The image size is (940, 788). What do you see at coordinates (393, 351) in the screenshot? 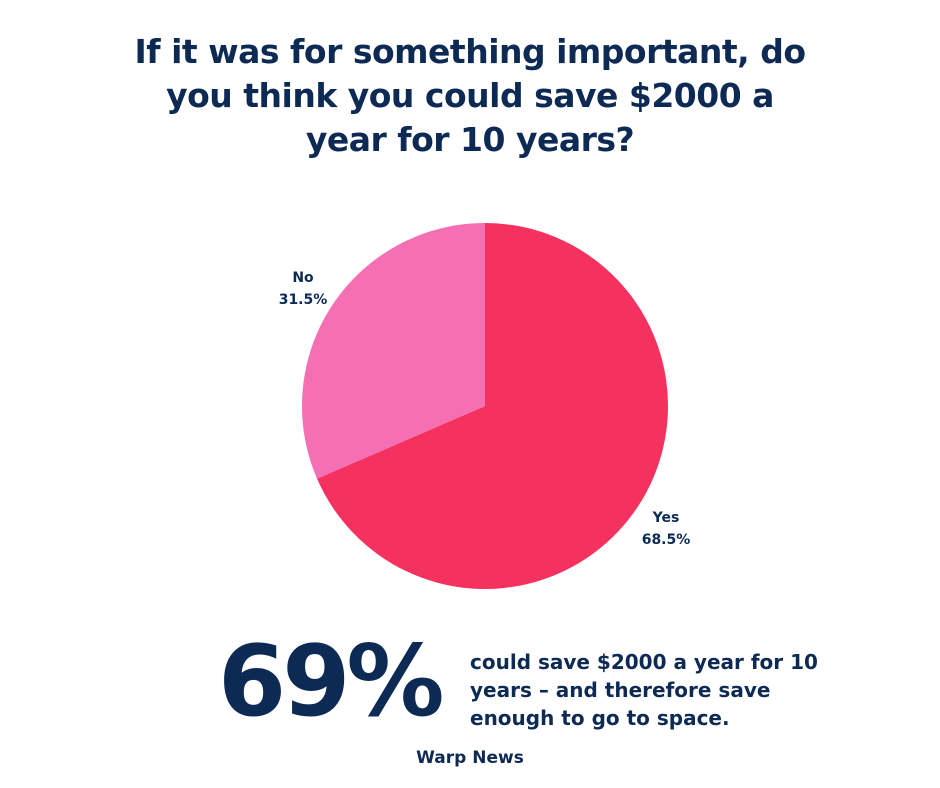
I see `pie-slice-no` at bounding box center [393, 351].